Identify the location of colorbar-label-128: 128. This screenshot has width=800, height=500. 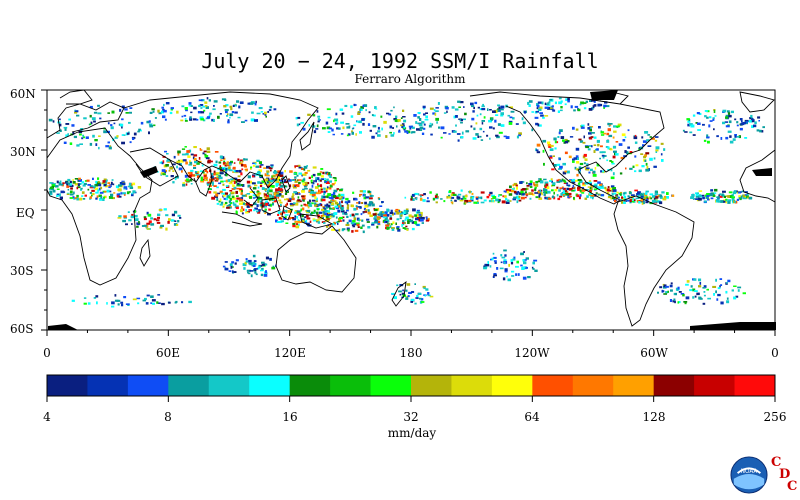
(654, 417).